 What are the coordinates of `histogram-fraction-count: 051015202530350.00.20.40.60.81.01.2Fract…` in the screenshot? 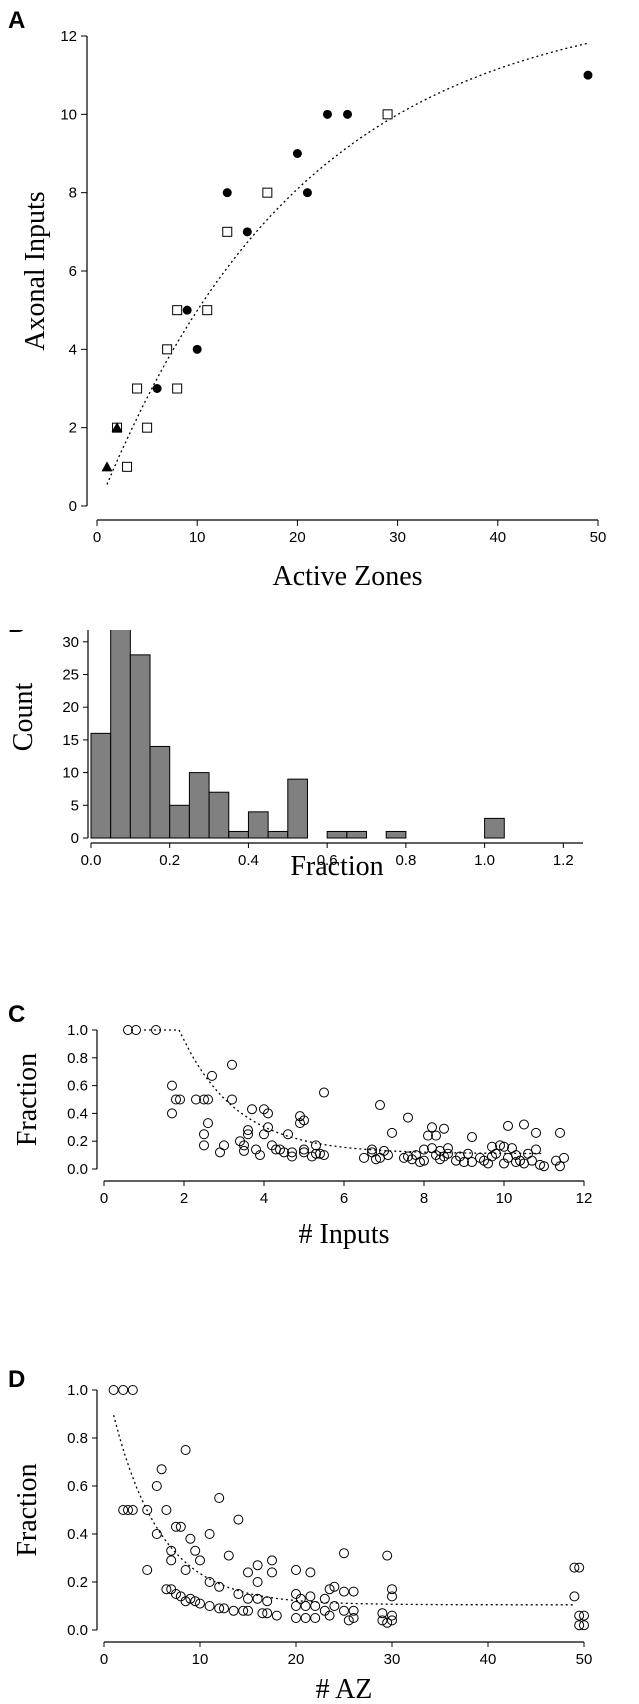 It's located at (295, 756).